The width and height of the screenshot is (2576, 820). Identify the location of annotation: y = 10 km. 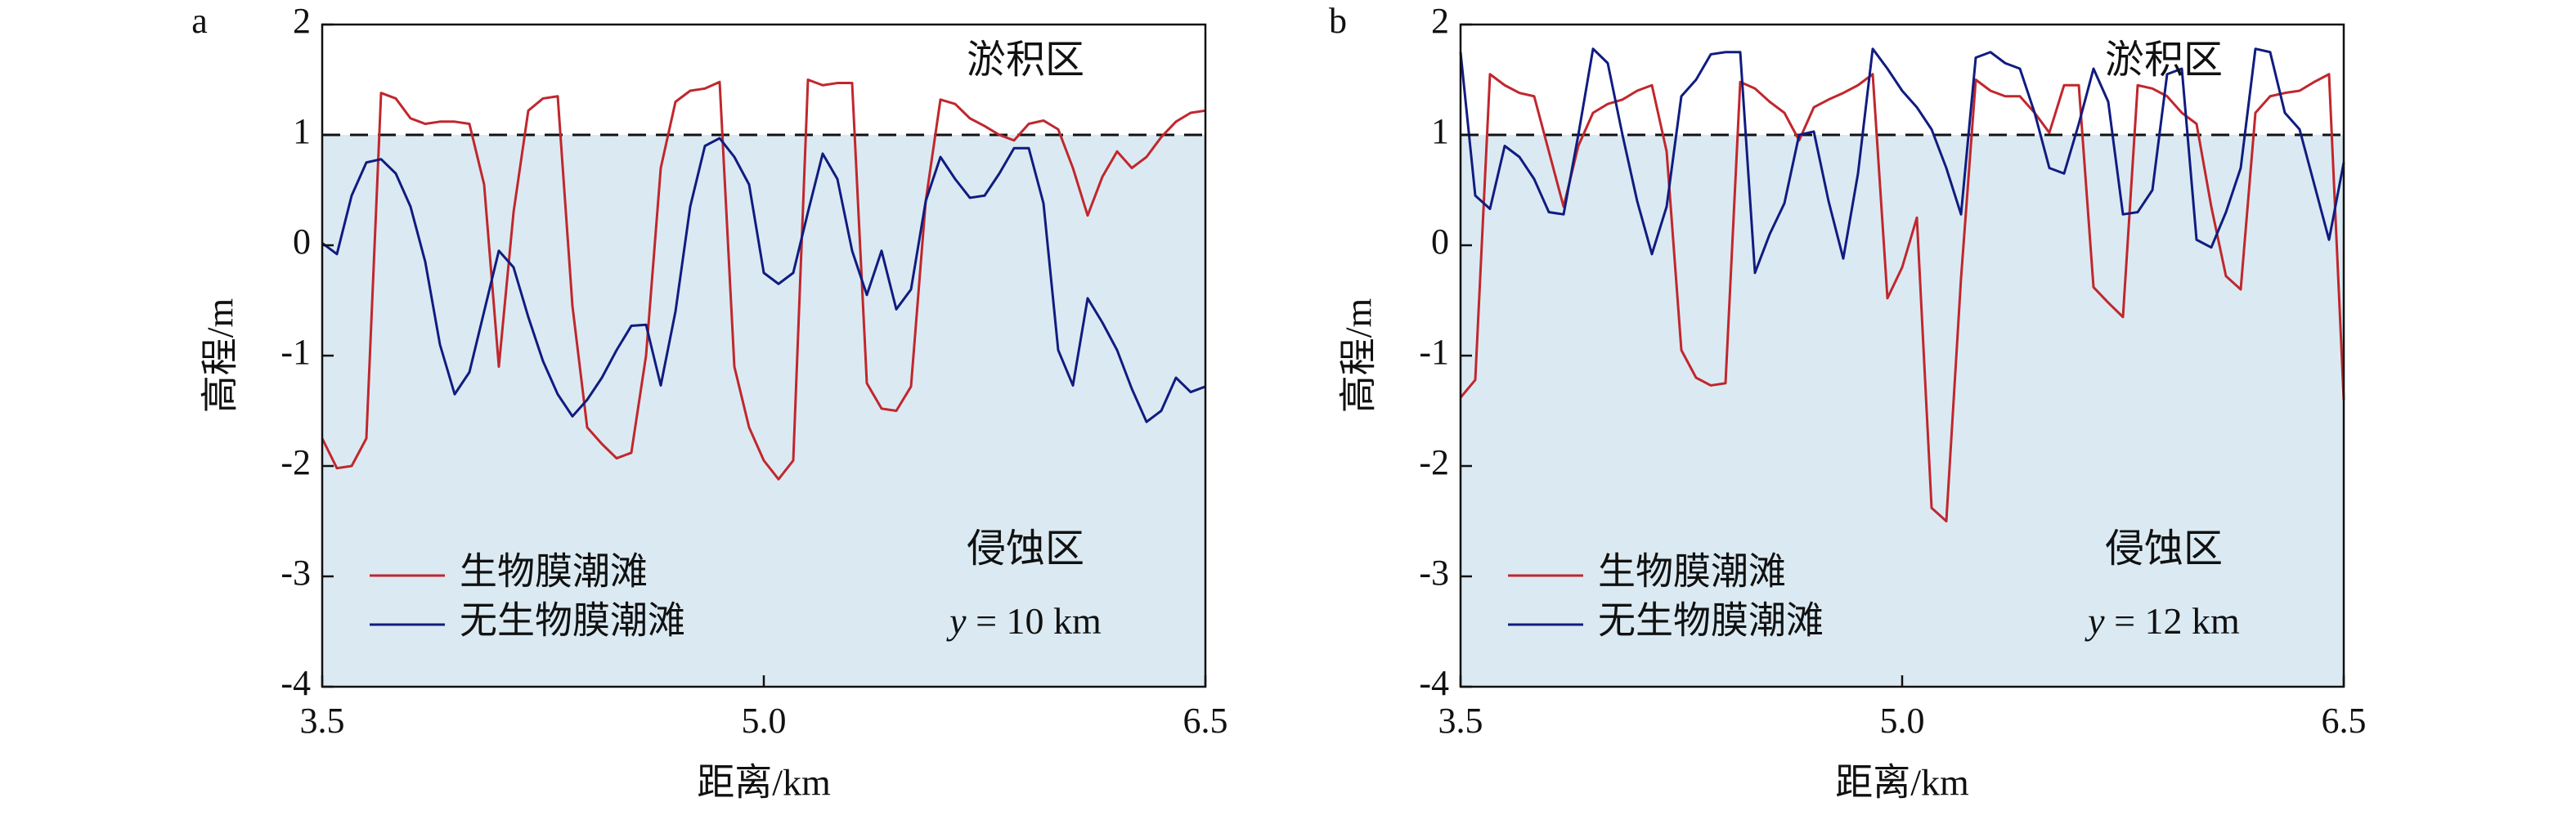
(1024, 621).